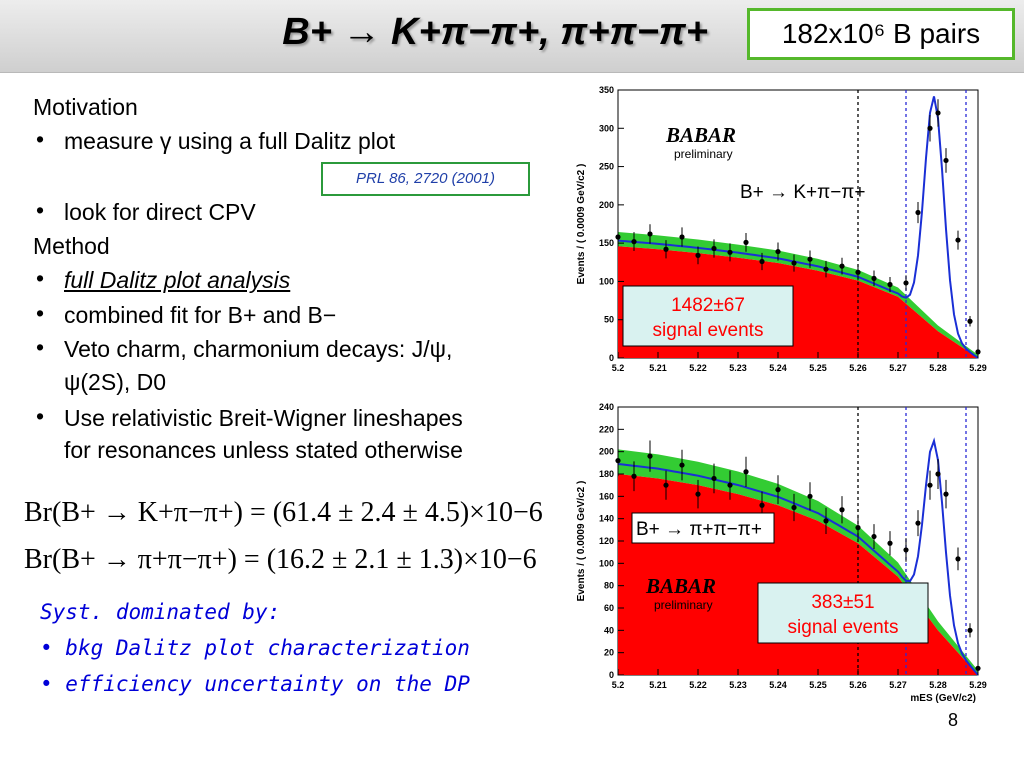  What do you see at coordinates (177, 280) in the screenshot?
I see `bullet-dalitz: full Dalitz plot analysis` at bounding box center [177, 280].